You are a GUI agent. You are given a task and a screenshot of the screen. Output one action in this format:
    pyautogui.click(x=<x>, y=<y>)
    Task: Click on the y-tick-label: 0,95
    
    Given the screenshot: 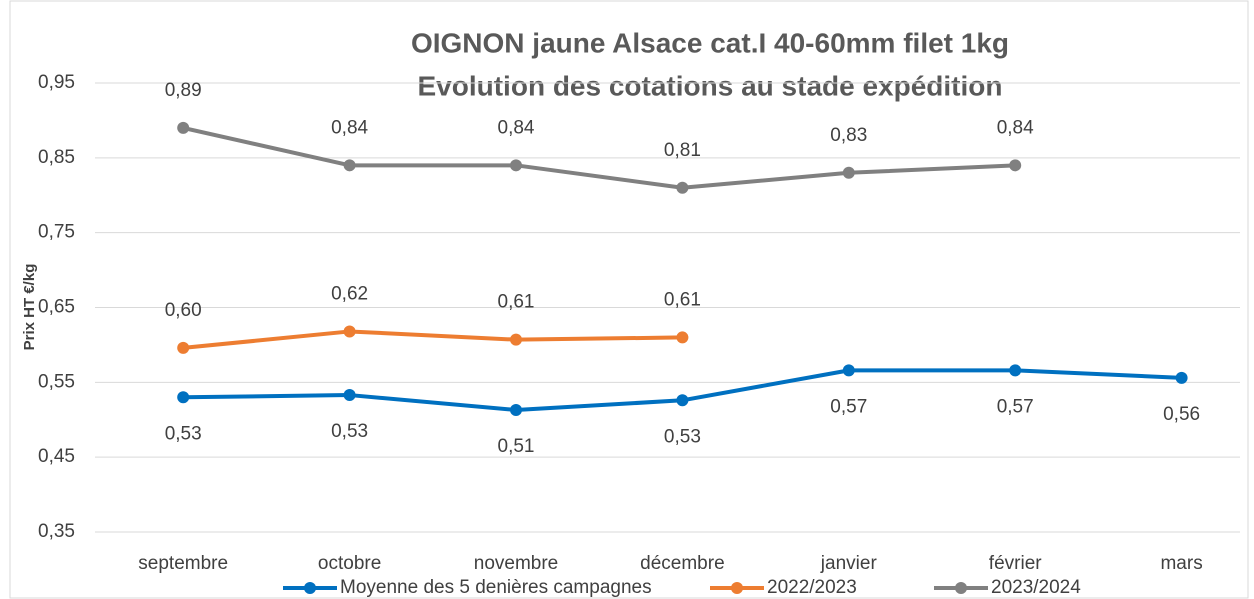 What is the action you would take?
    pyautogui.click(x=56, y=82)
    